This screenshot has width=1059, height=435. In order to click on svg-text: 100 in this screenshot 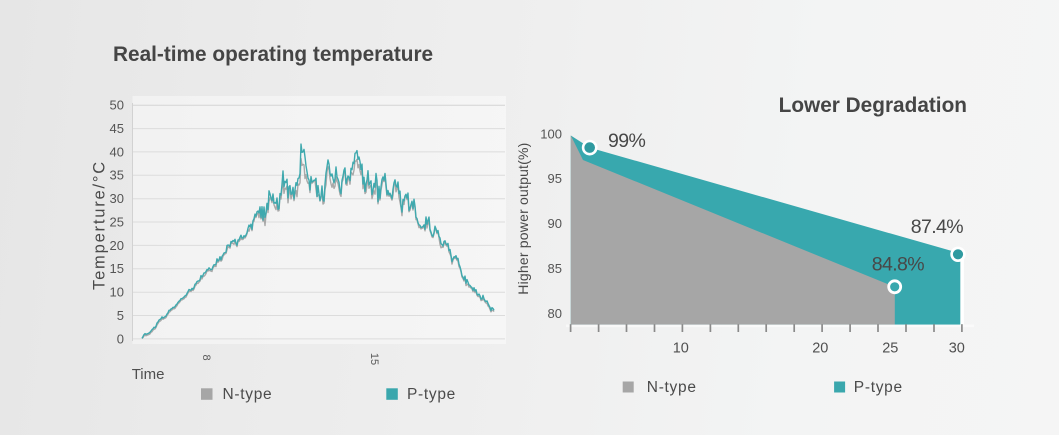, I will do `click(551, 133)`.